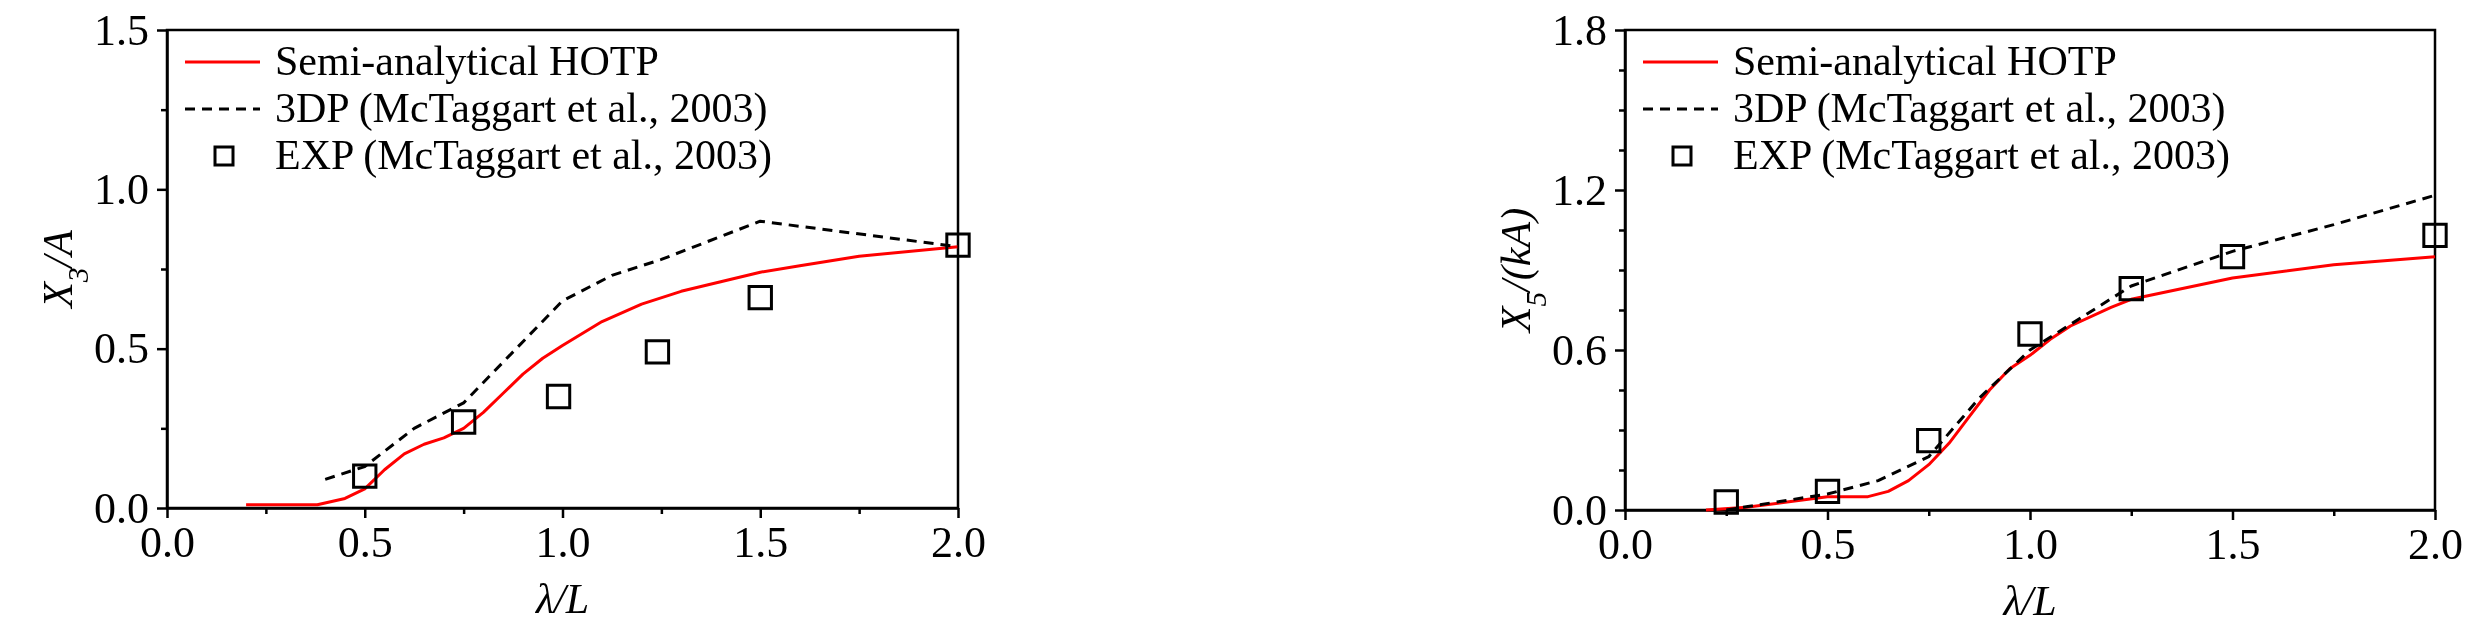 The height and width of the screenshot is (632, 2481). I want to click on y-tick-label: 0.5, so click(121, 349).